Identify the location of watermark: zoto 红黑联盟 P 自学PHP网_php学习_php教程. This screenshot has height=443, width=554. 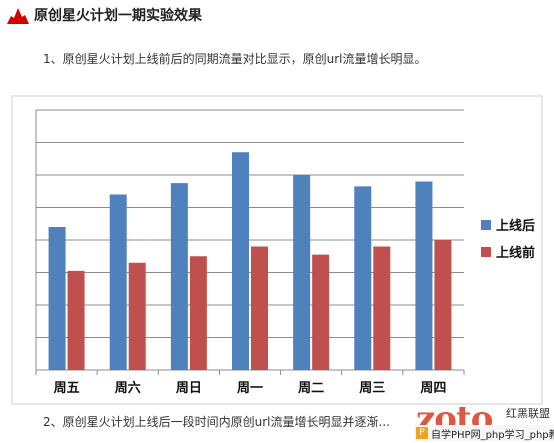
(484, 421).